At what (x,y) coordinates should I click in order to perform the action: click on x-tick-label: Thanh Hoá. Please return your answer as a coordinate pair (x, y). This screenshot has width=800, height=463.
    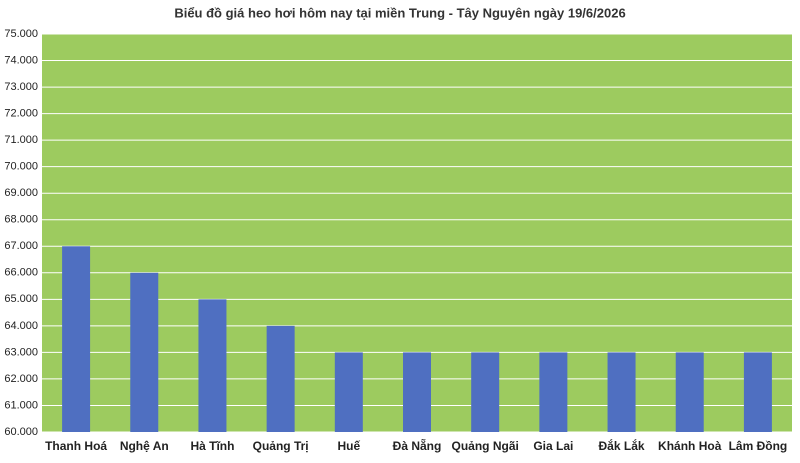
    Looking at the image, I should click on (76, 446).